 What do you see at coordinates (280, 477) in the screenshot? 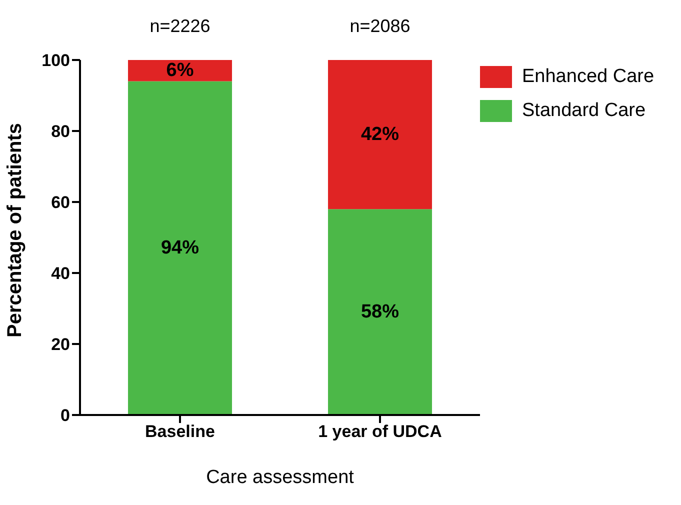
I see `x-axis-title: Care assessment` at bounding box center [280, 477].